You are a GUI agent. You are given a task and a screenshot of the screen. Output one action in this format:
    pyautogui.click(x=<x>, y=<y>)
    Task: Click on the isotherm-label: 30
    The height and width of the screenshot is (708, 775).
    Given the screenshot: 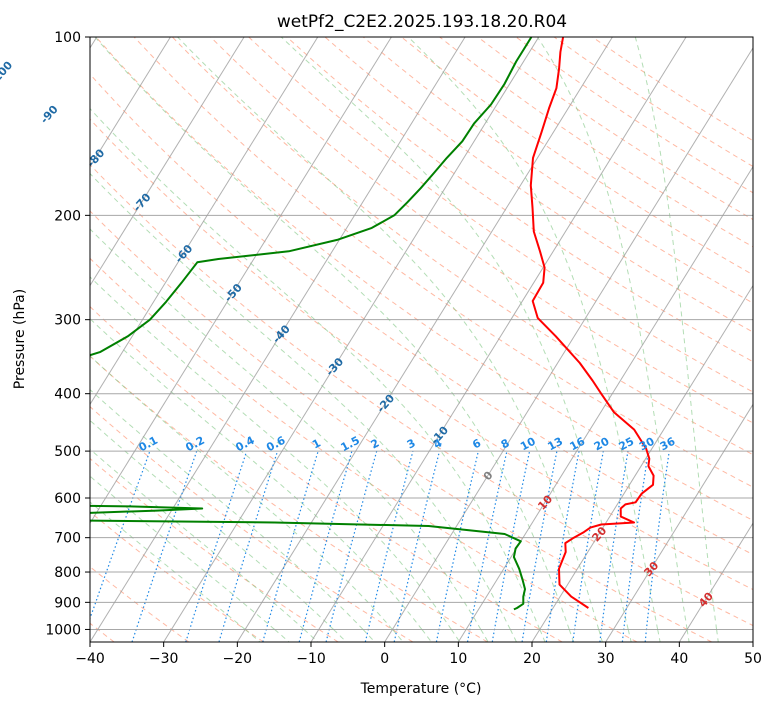 What is the action you would take?
    pyautogui.click(x=651, y=569)
    